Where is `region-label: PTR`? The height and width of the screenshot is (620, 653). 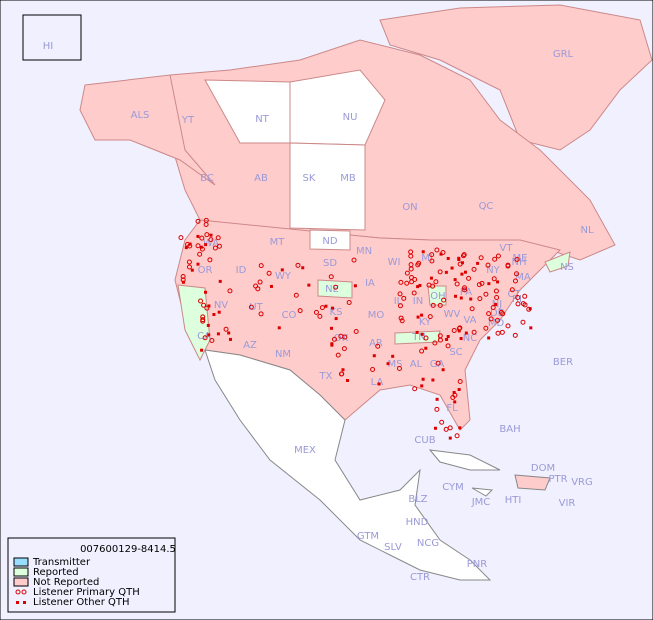
region-label: PTR is located at coordinates (557, 479).